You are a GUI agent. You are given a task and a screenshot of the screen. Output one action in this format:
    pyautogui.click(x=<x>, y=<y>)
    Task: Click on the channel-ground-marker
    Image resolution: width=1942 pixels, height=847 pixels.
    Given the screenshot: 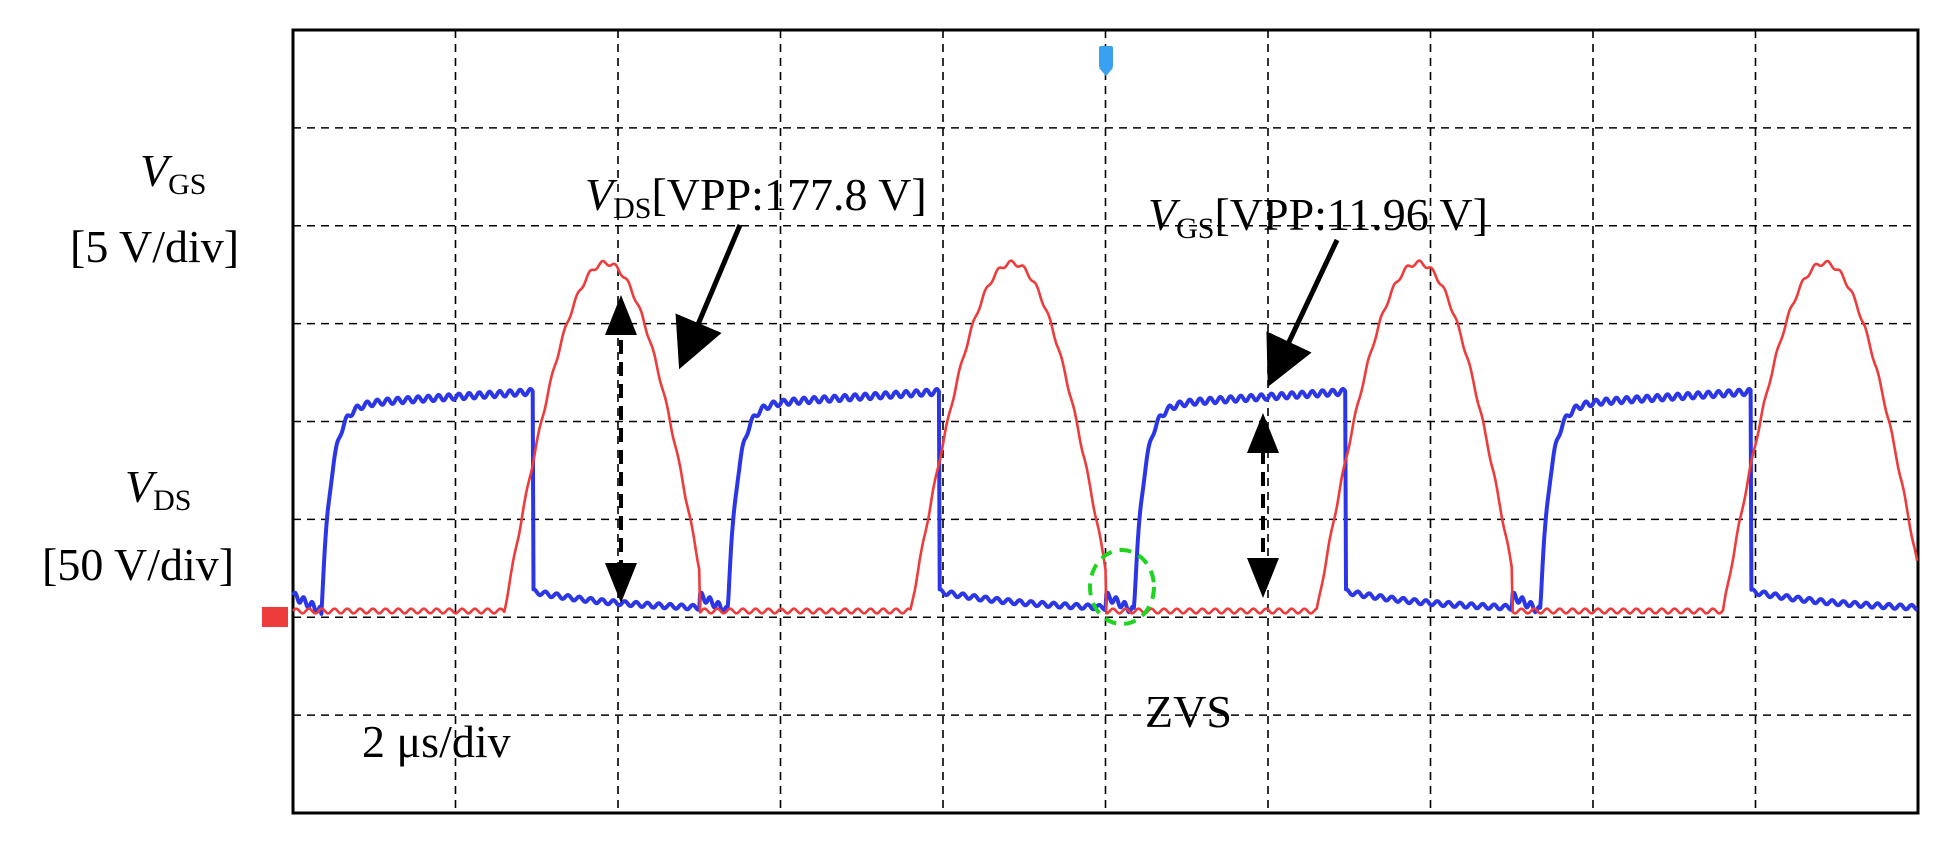 What is the action you would take?
    pyautogui.click(x=275, y=617)
    